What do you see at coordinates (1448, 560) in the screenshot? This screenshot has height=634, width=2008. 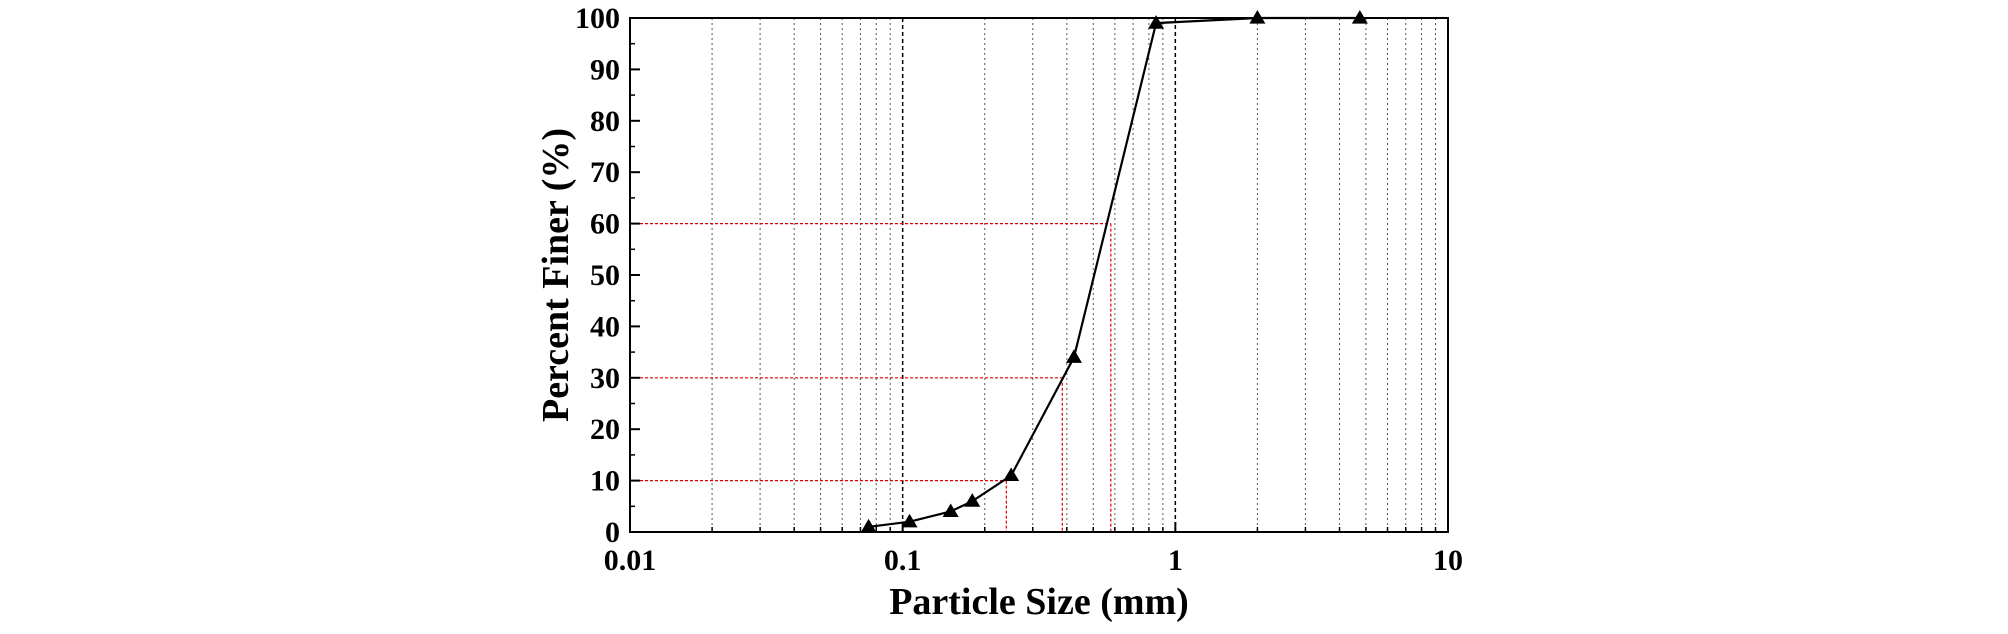 I see `x-tick-label: 10` at bounding box center [1448, 560].